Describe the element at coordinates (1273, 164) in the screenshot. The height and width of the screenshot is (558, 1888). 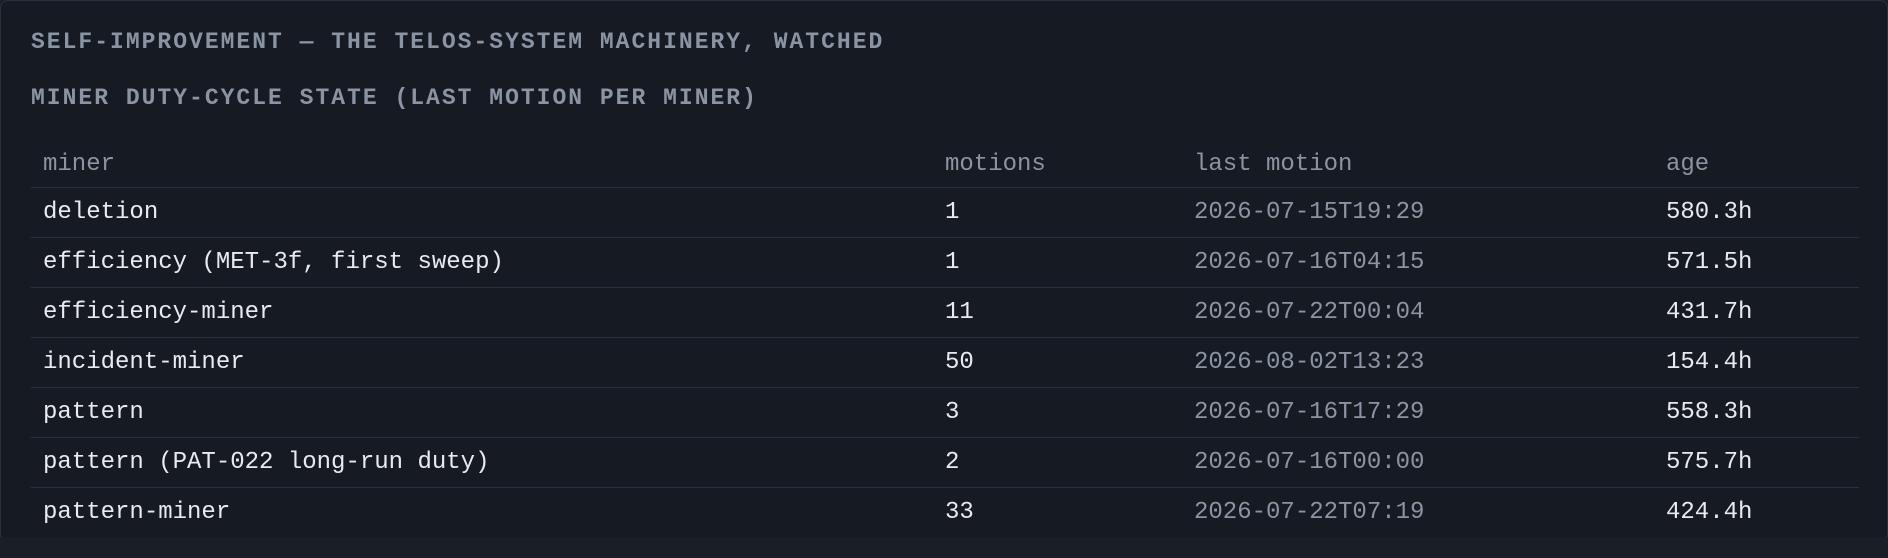
I see `column-header: last motion` at that location.